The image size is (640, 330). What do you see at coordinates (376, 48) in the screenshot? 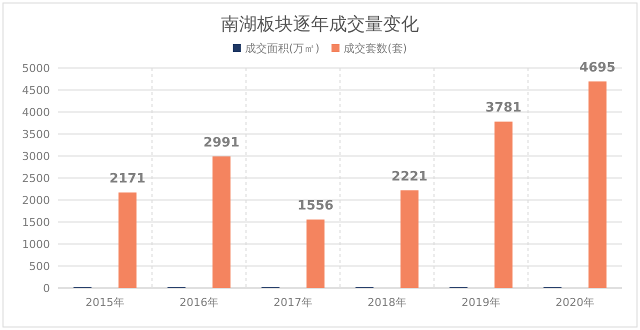
I see `legend-label: 成交套数(套)` at bounding box center [376, 48].